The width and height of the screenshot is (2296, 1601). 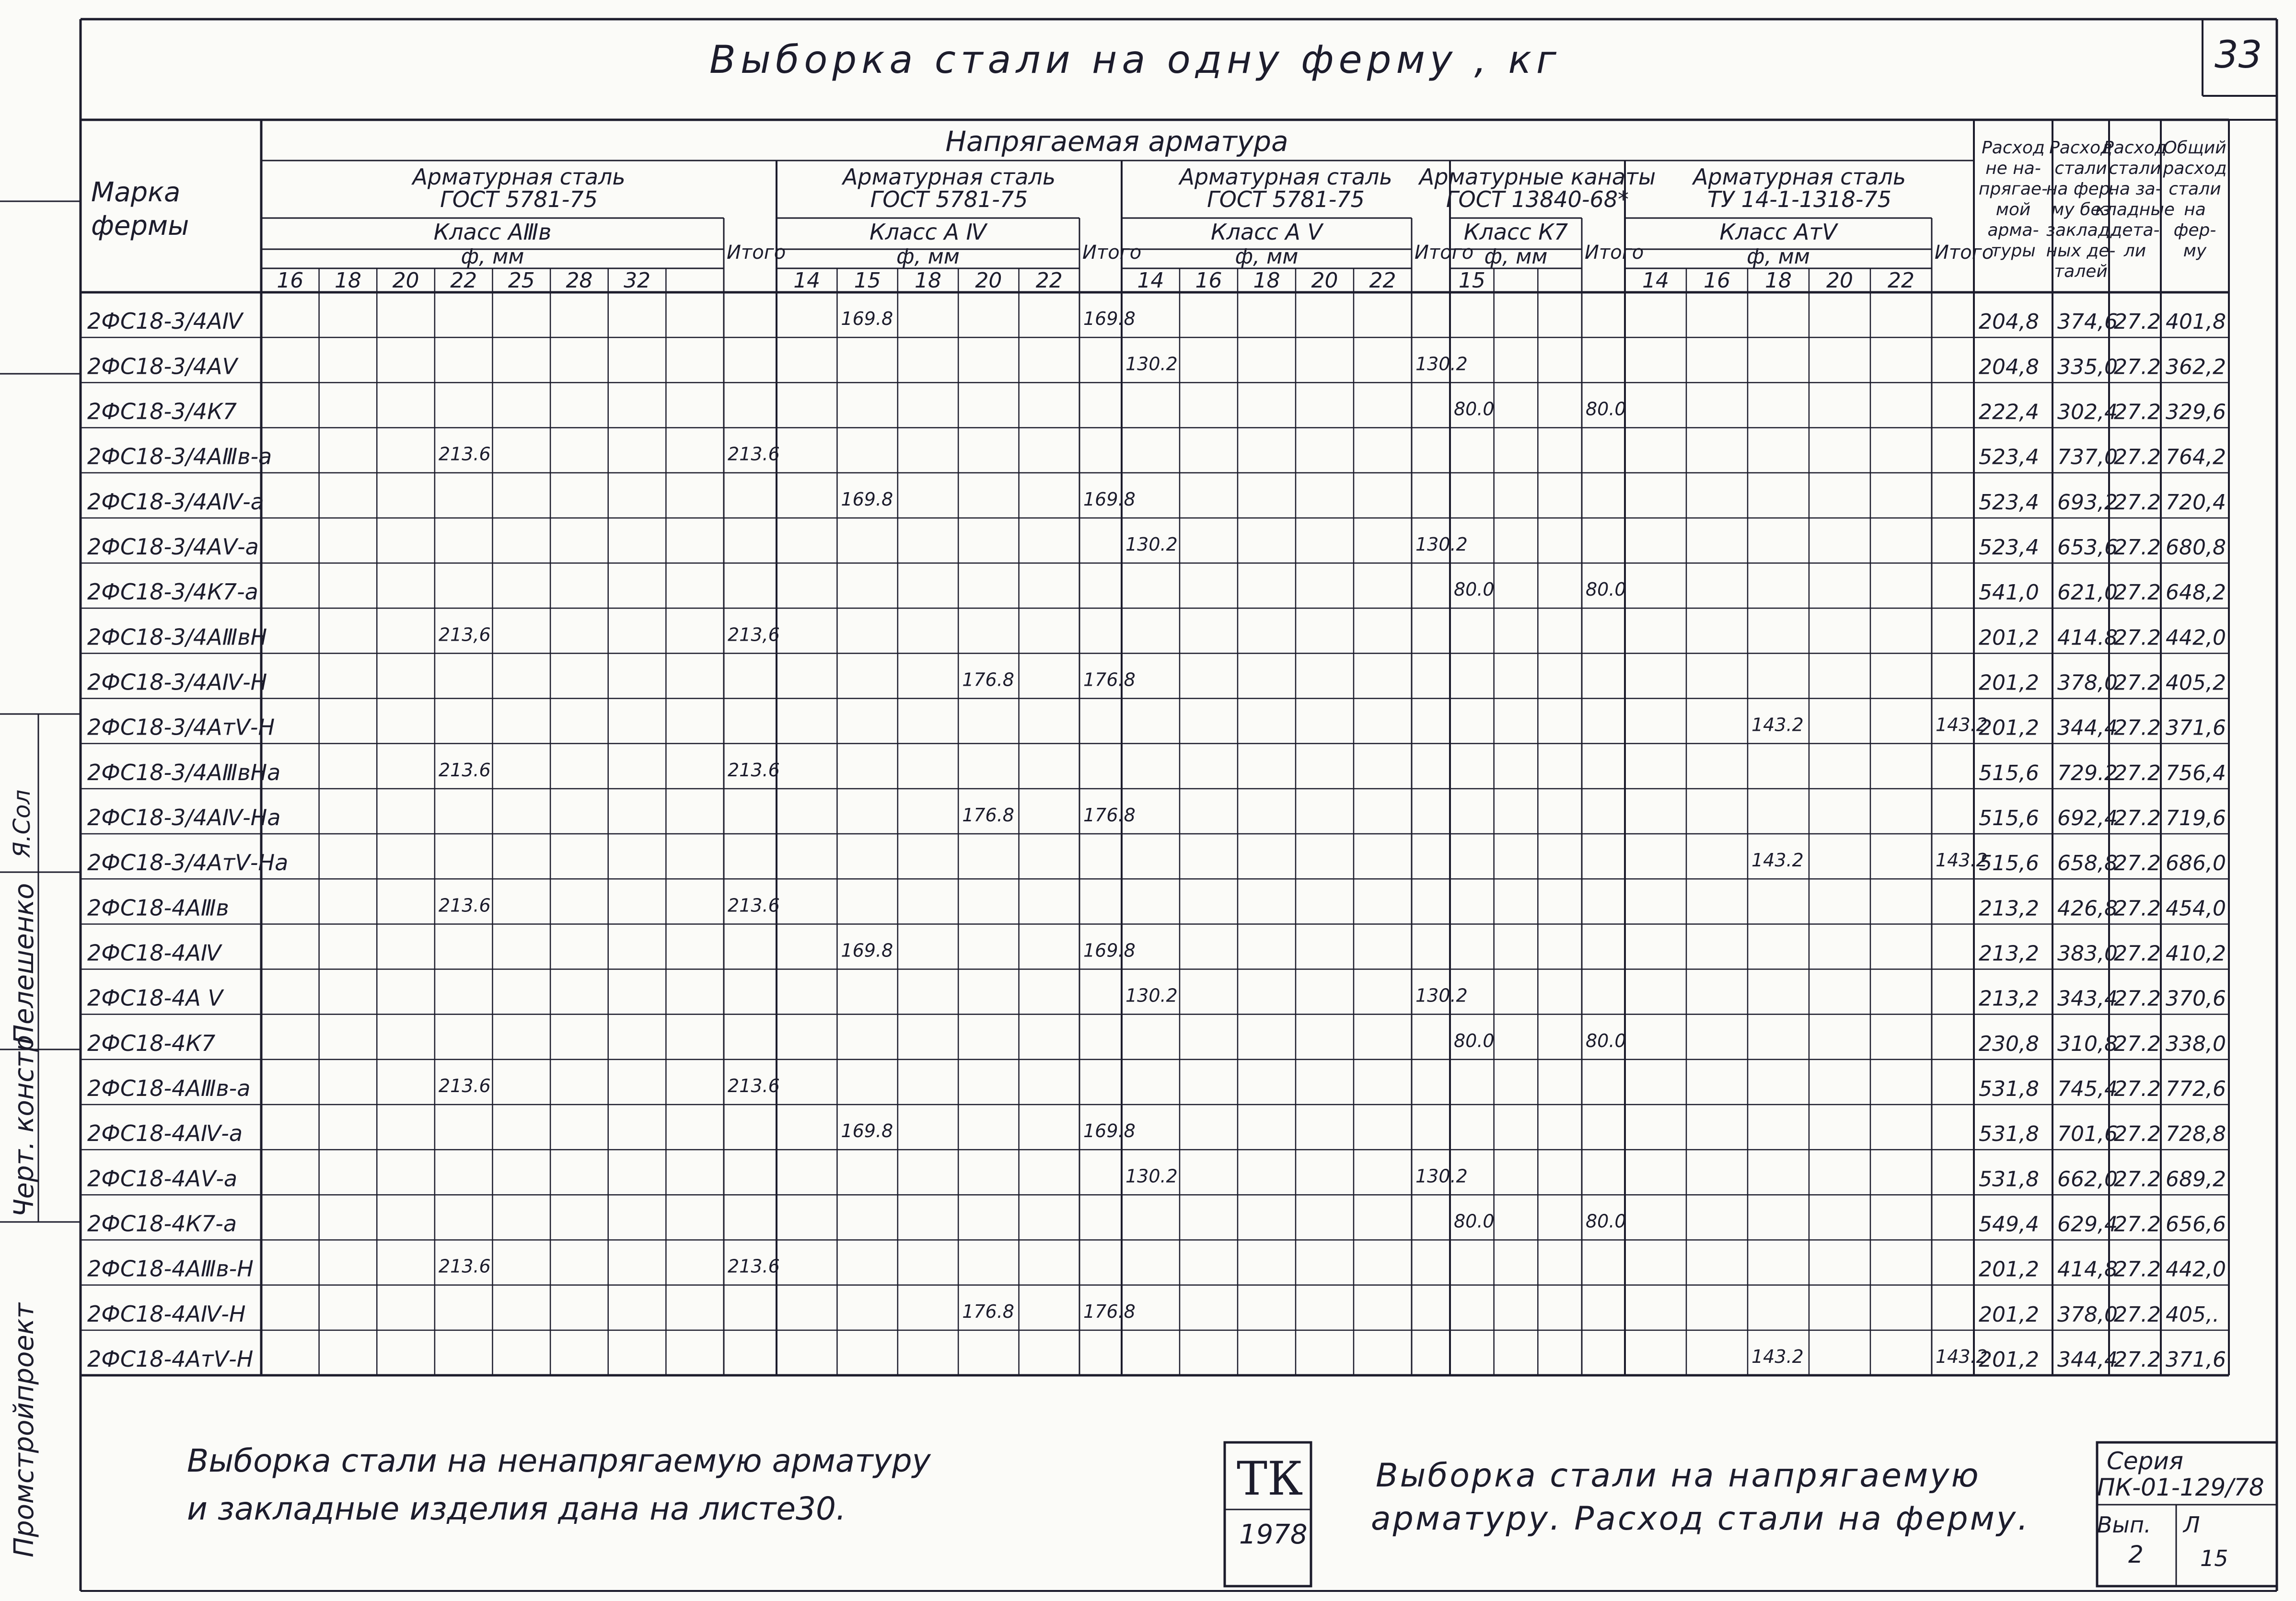 What do you see at coordinates (1962, 860) in the screenshot?
I see `row-total: 143.2` at bounding box center [1962, 860].